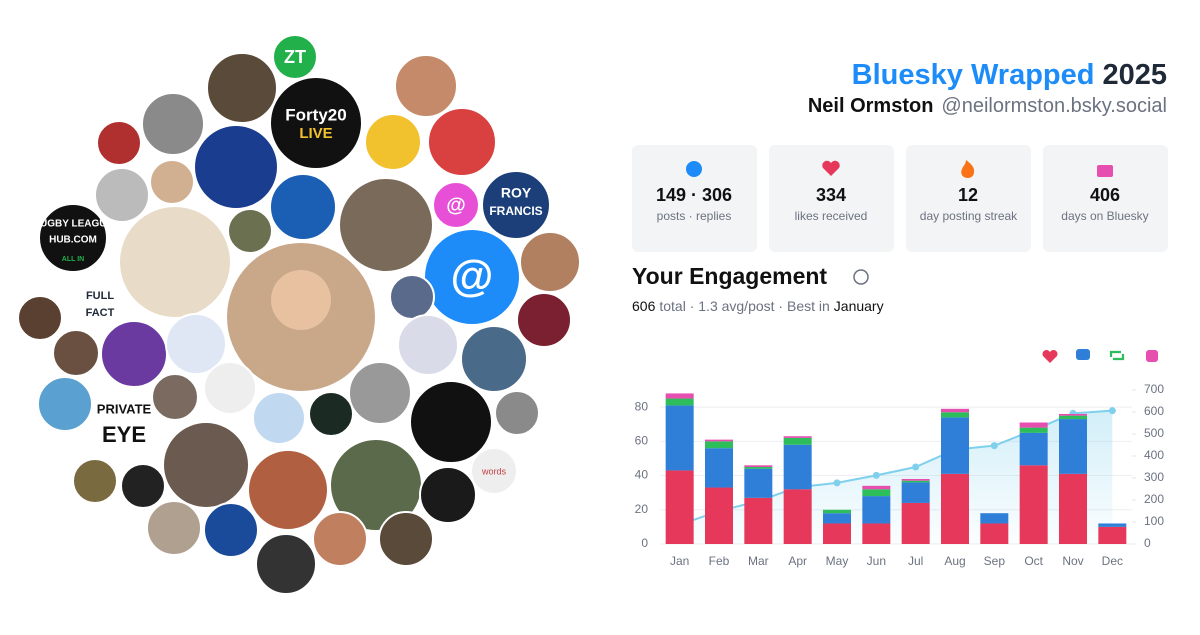 The width and height of the screenshot is (1200, 635). Describe the element at coordinates (758, 561) in the screenshot. I see `x-tick-label: Mar` at that location.